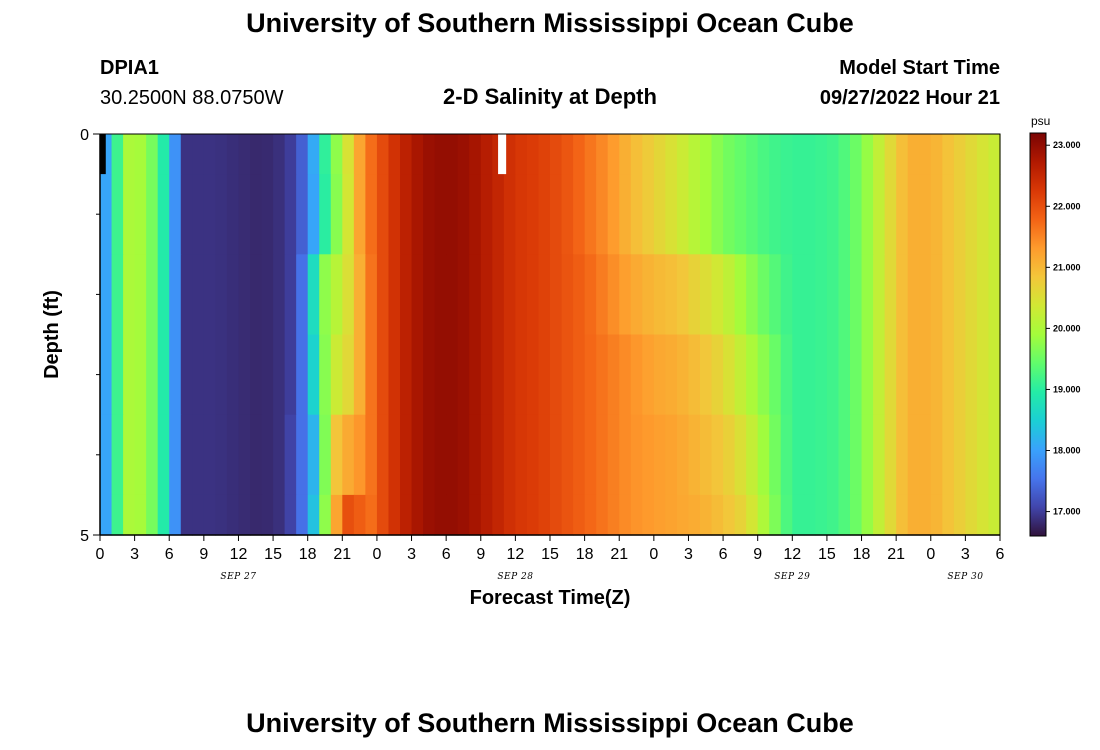  I want to click on missing-data-cells, so click(303, 154).